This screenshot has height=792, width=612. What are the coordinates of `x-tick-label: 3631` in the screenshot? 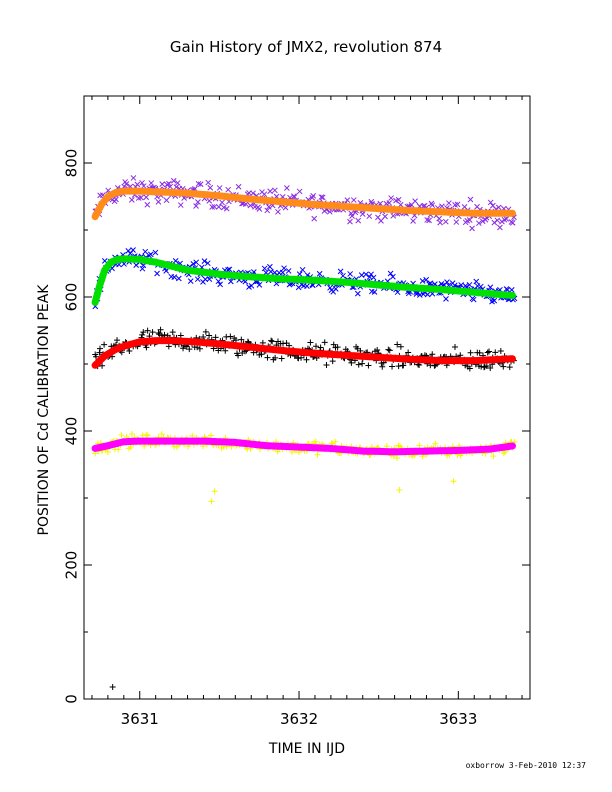 It's located at (140, 719).